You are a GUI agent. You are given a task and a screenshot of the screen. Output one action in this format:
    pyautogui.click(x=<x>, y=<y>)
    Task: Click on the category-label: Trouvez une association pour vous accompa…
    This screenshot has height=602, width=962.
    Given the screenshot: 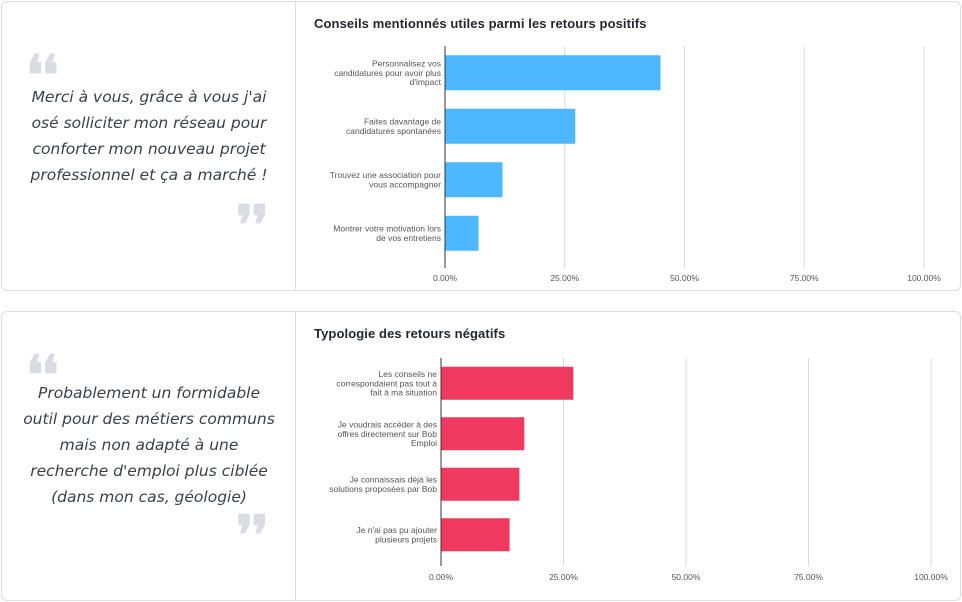 What is the action you would take?
    pyautogui.click(x=385, y=179)
    